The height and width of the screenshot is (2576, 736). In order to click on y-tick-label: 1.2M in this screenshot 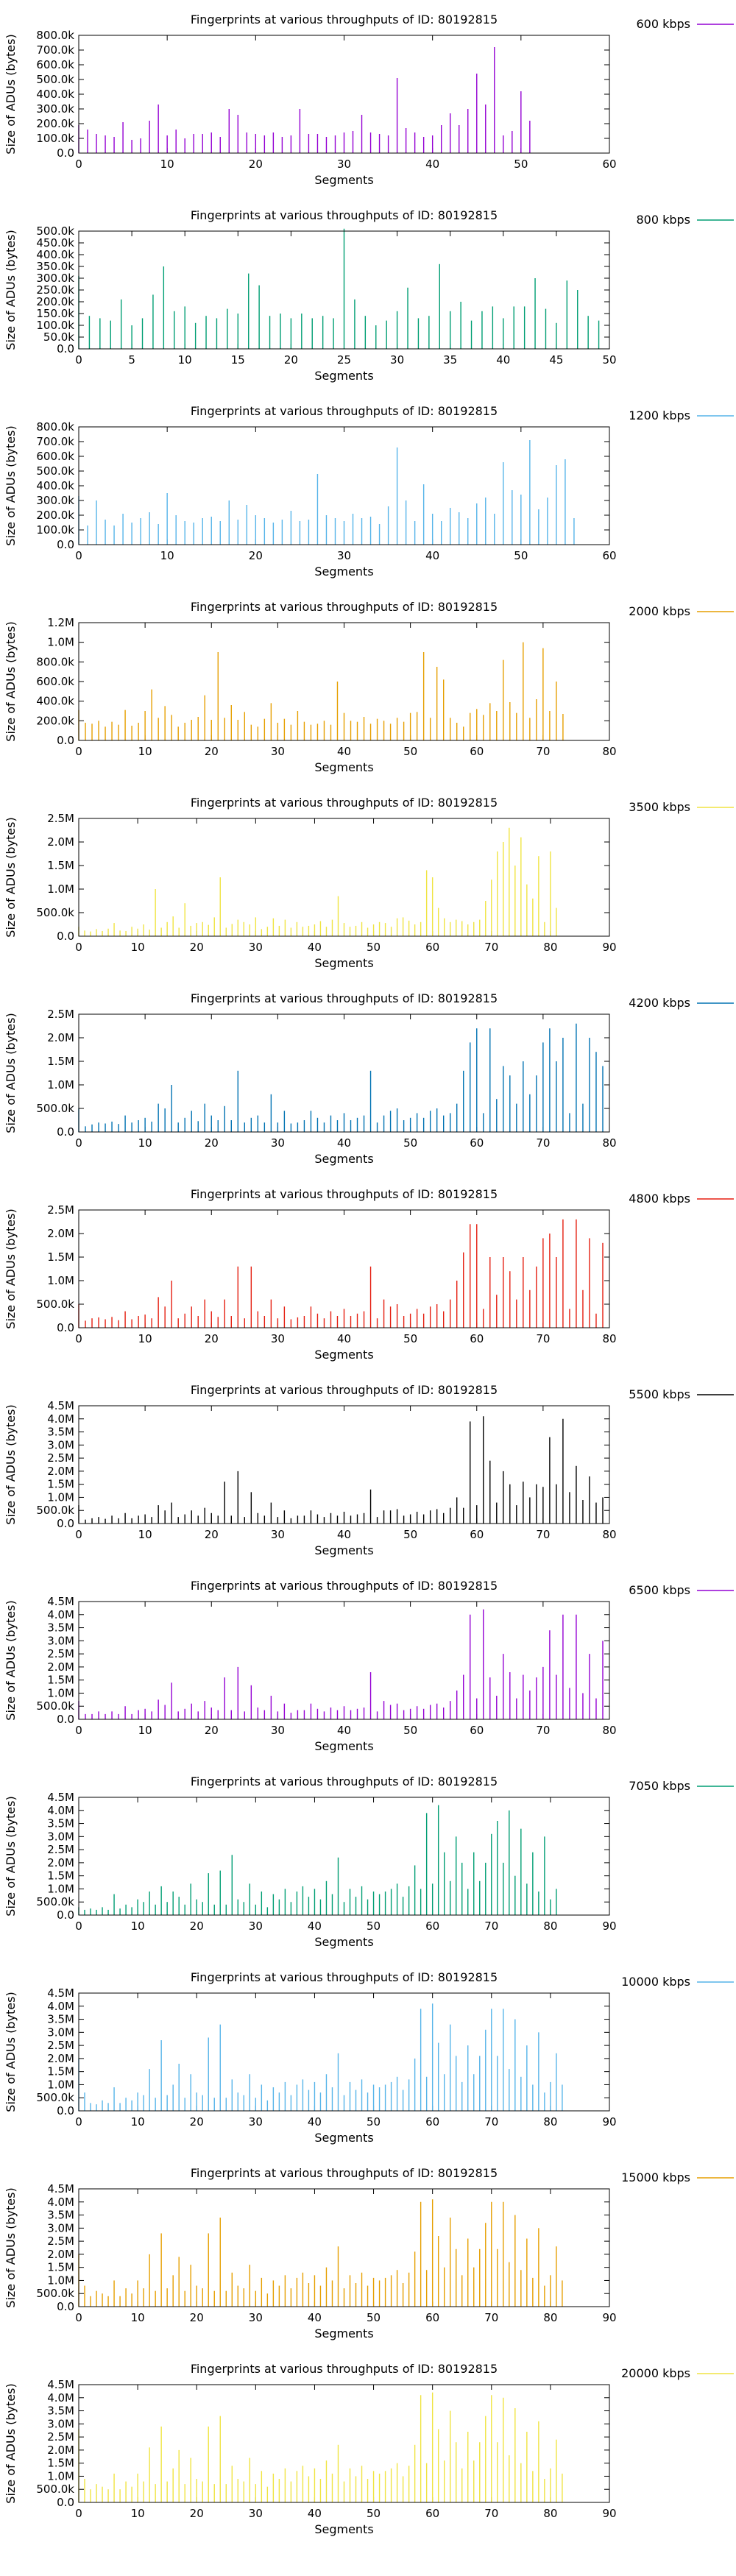, I will do `click(60, 622)`.